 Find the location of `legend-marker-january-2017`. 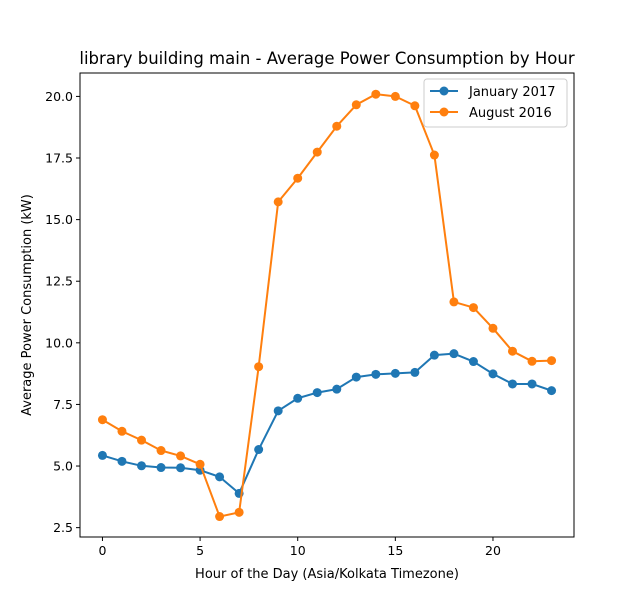

legend-marker-january-2017 is located at coordinates (444, 91).